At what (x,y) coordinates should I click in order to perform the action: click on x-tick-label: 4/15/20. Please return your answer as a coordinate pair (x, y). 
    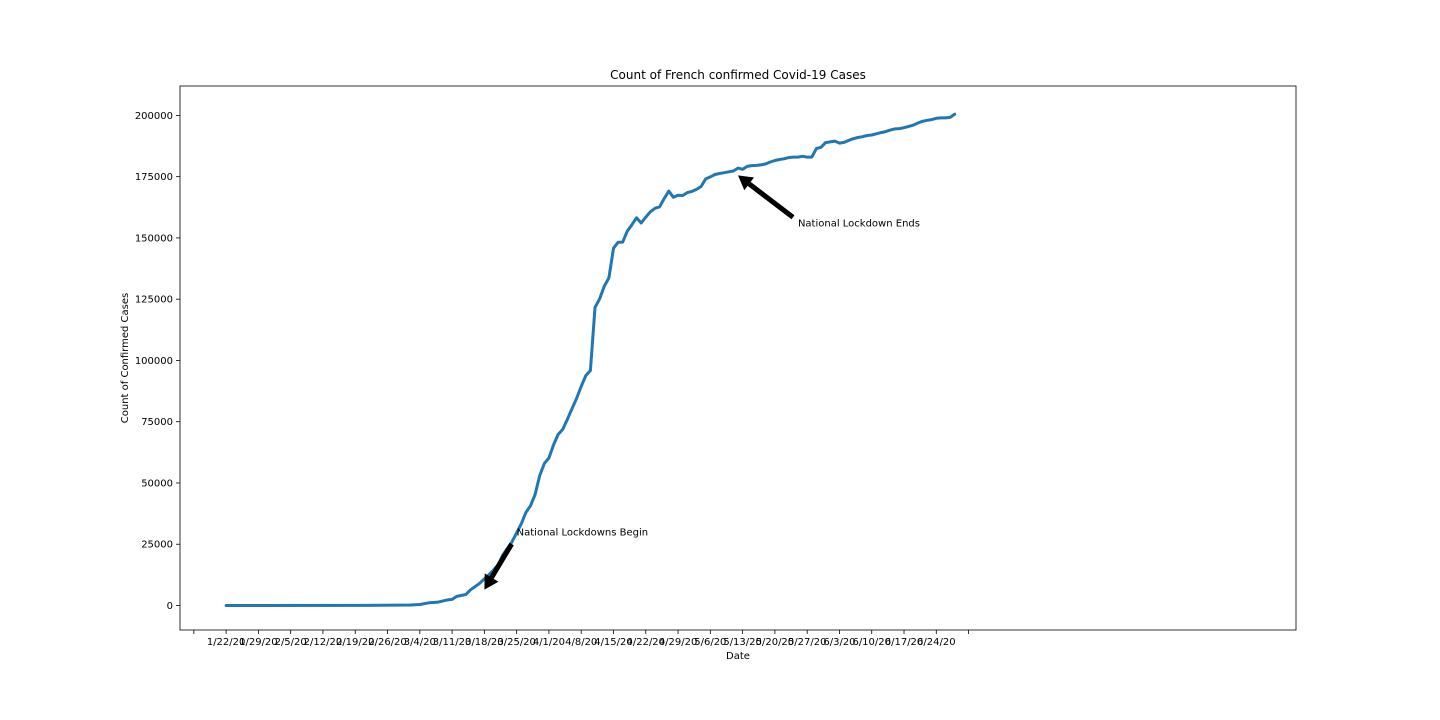
    Looking at the image, I should click on (613, 642).